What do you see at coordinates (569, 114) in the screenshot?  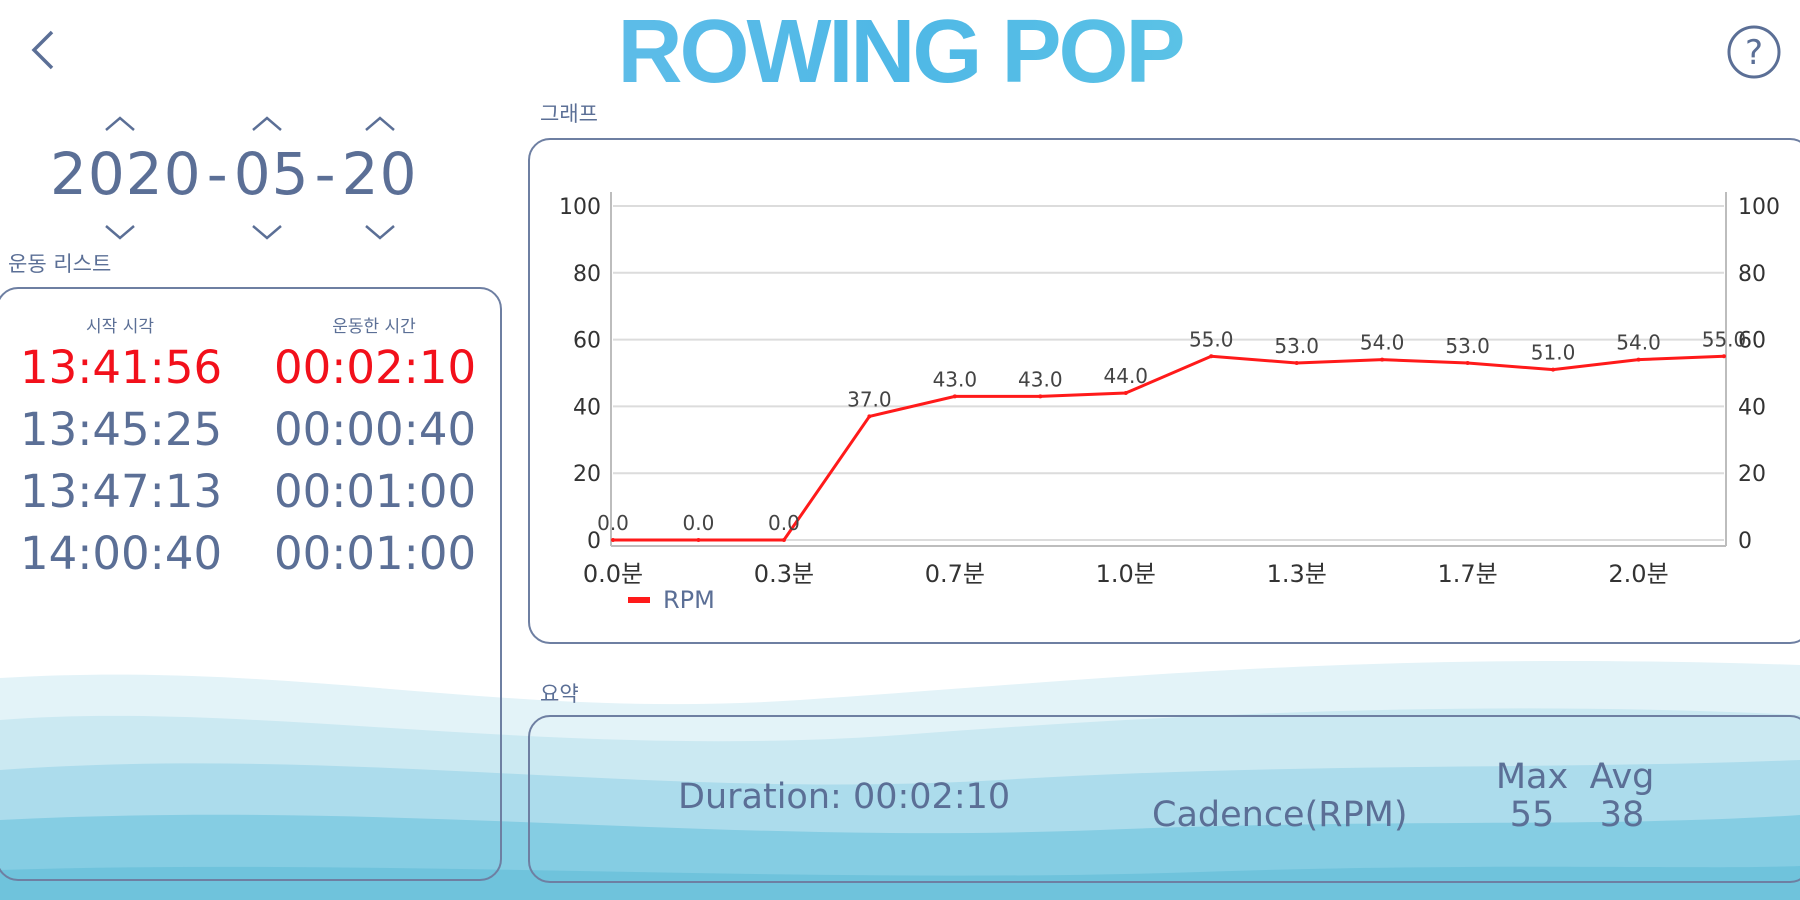 I see `graph-label: 그래프` at bounding box center [569, 114].